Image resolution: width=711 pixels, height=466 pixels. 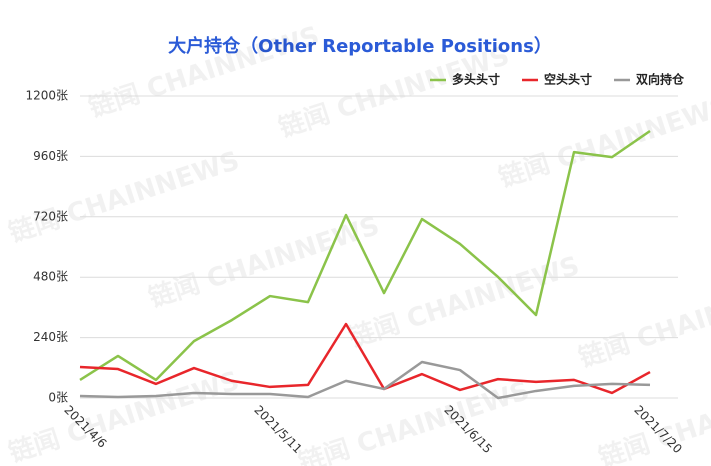 I want to click on y-tick-label: 240张, so click(x=50, y=337).